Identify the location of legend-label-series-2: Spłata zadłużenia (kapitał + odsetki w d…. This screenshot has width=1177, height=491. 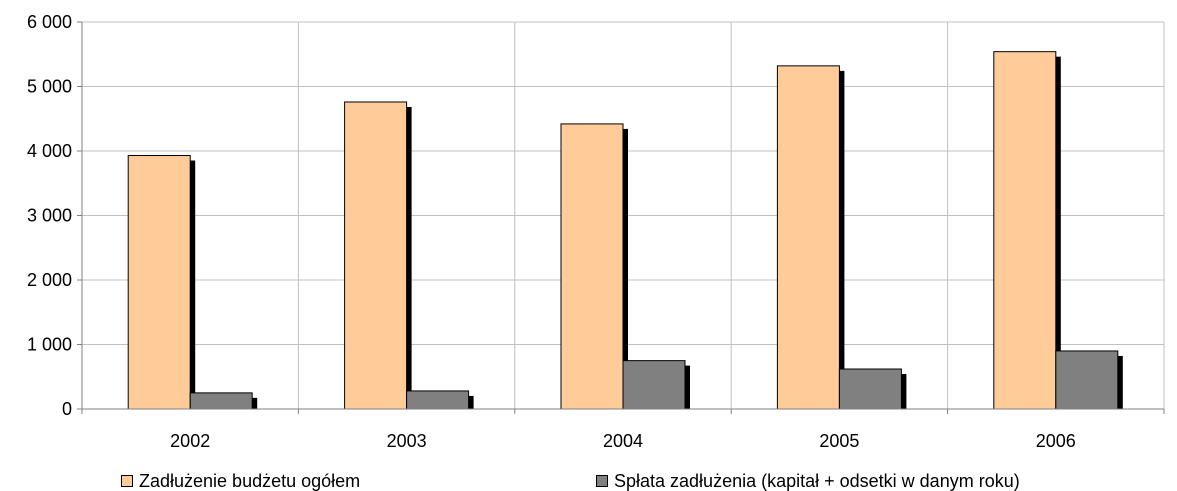
(817, 481).